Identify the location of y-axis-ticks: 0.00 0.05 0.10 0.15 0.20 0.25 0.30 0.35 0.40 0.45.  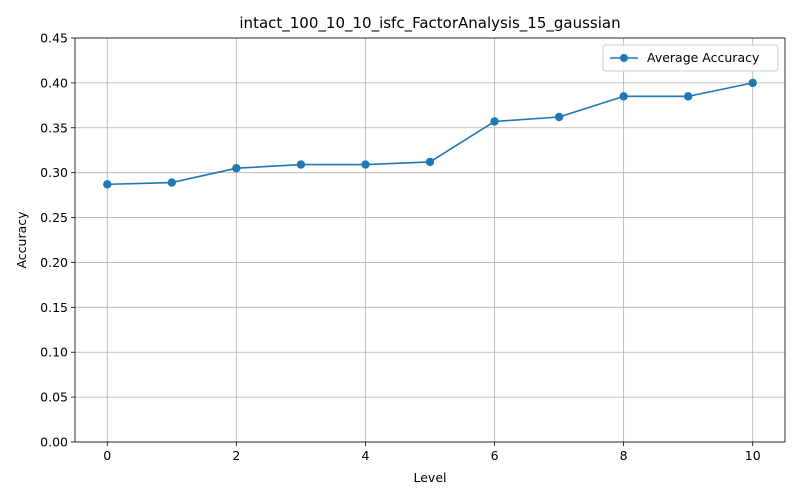
(57, 240).